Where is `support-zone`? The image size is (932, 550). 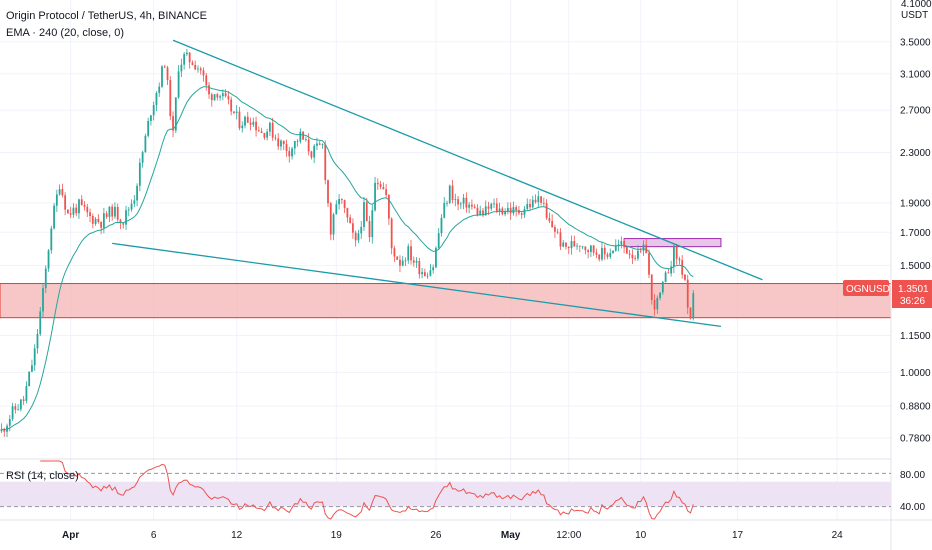
support-zone is located at coordinates (446, 301).